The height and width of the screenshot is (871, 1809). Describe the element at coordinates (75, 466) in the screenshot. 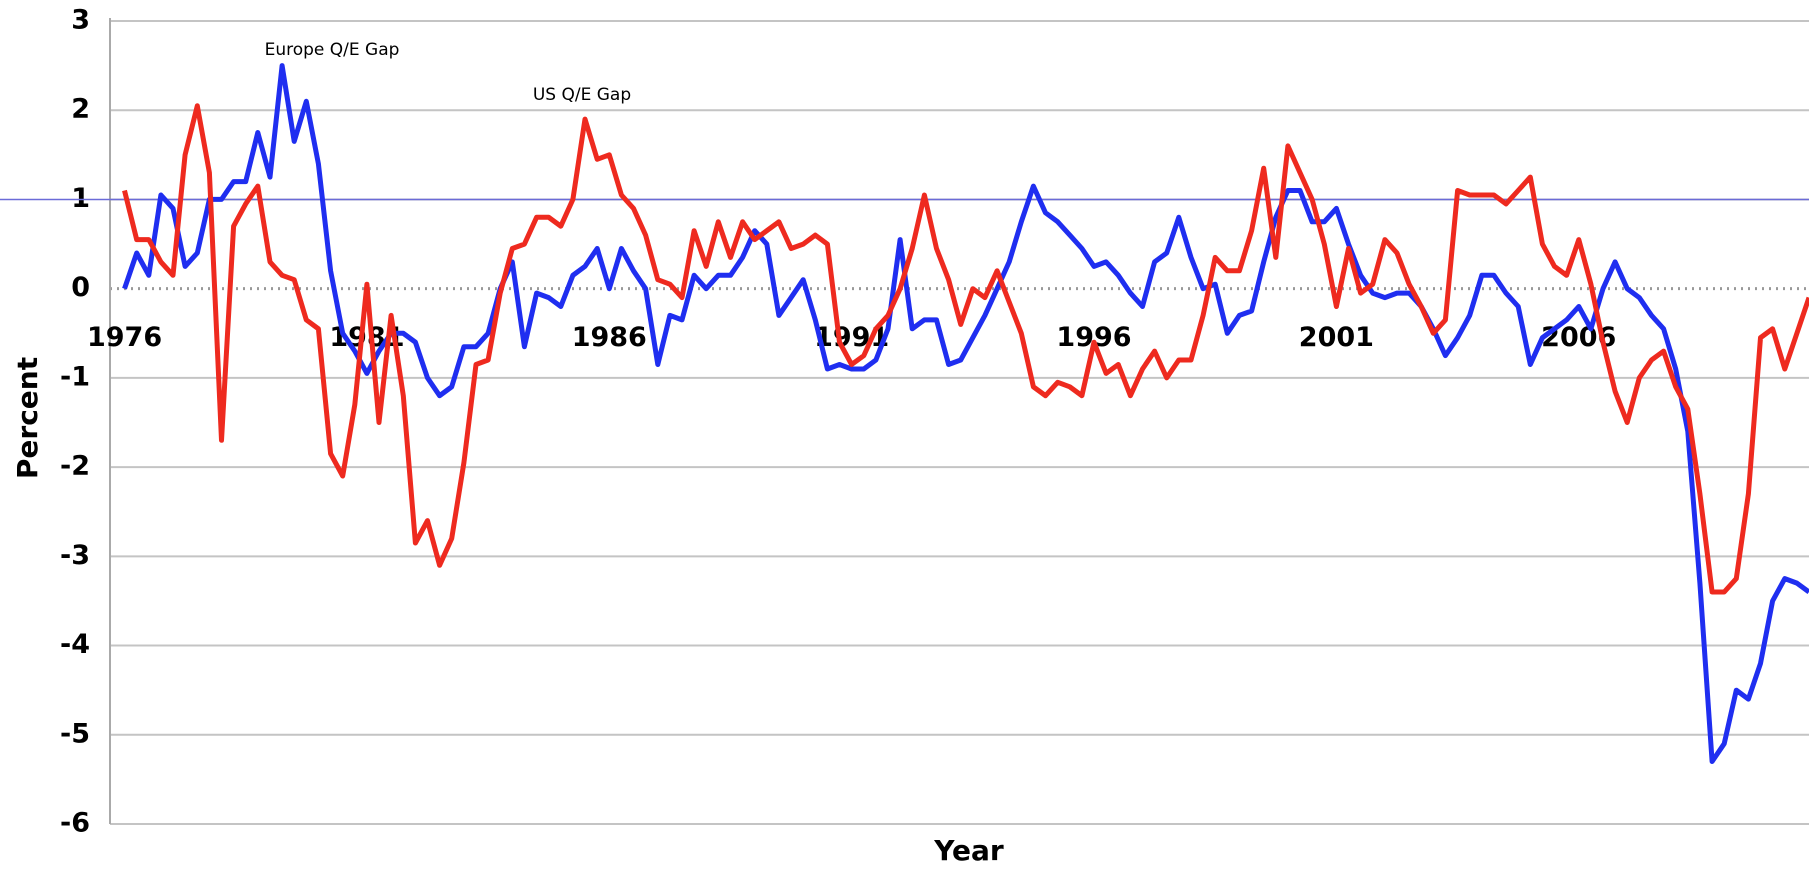

I see `y-tick-label: -2` at that location.